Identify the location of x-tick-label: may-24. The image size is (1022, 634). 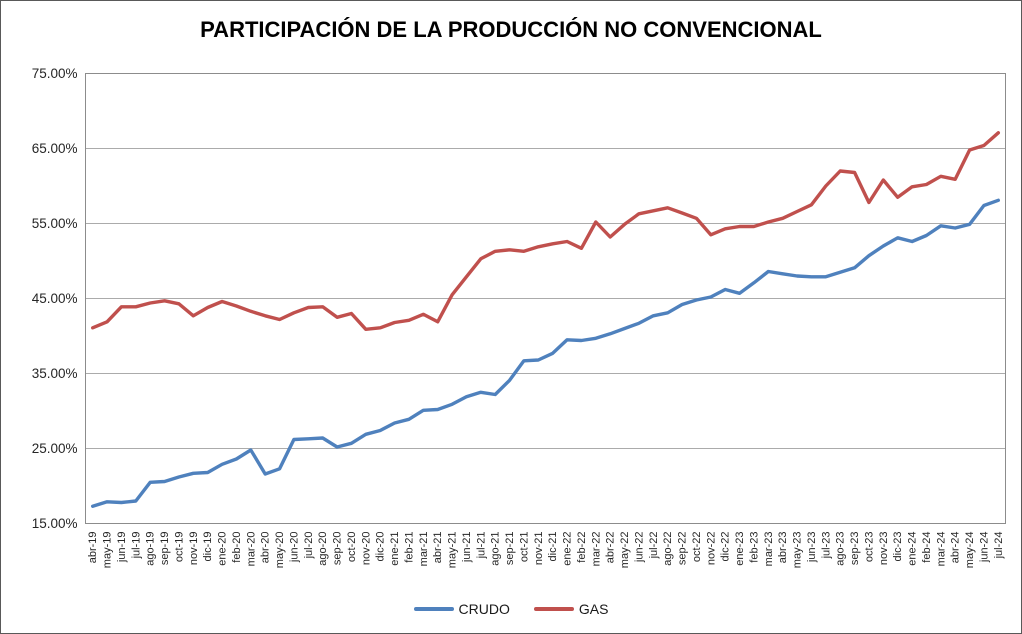
(970, 550).